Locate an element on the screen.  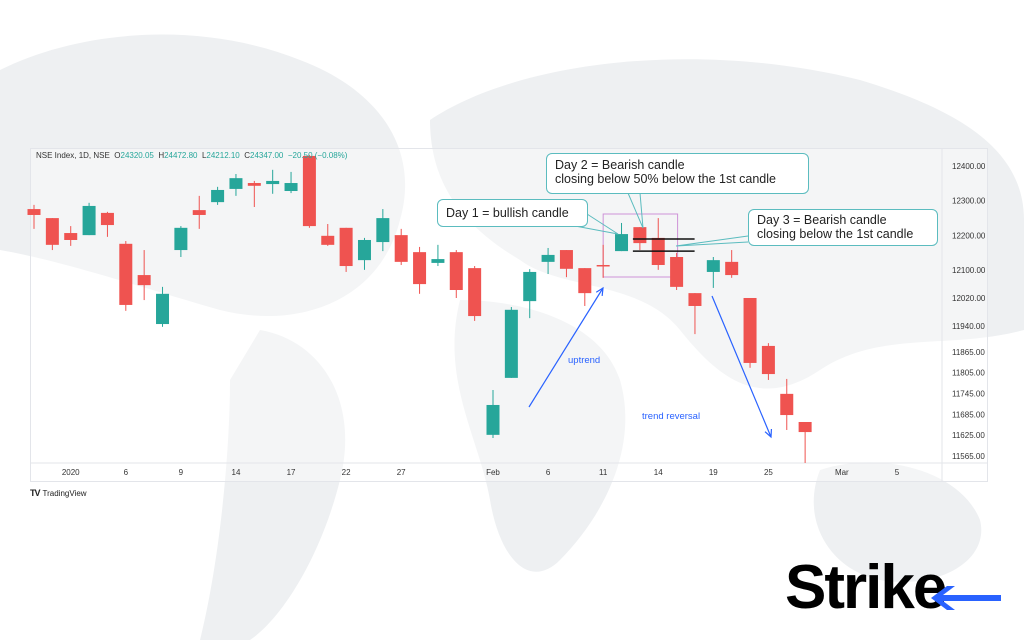
callout-day3-pointer is located at coordinates (712, 241).